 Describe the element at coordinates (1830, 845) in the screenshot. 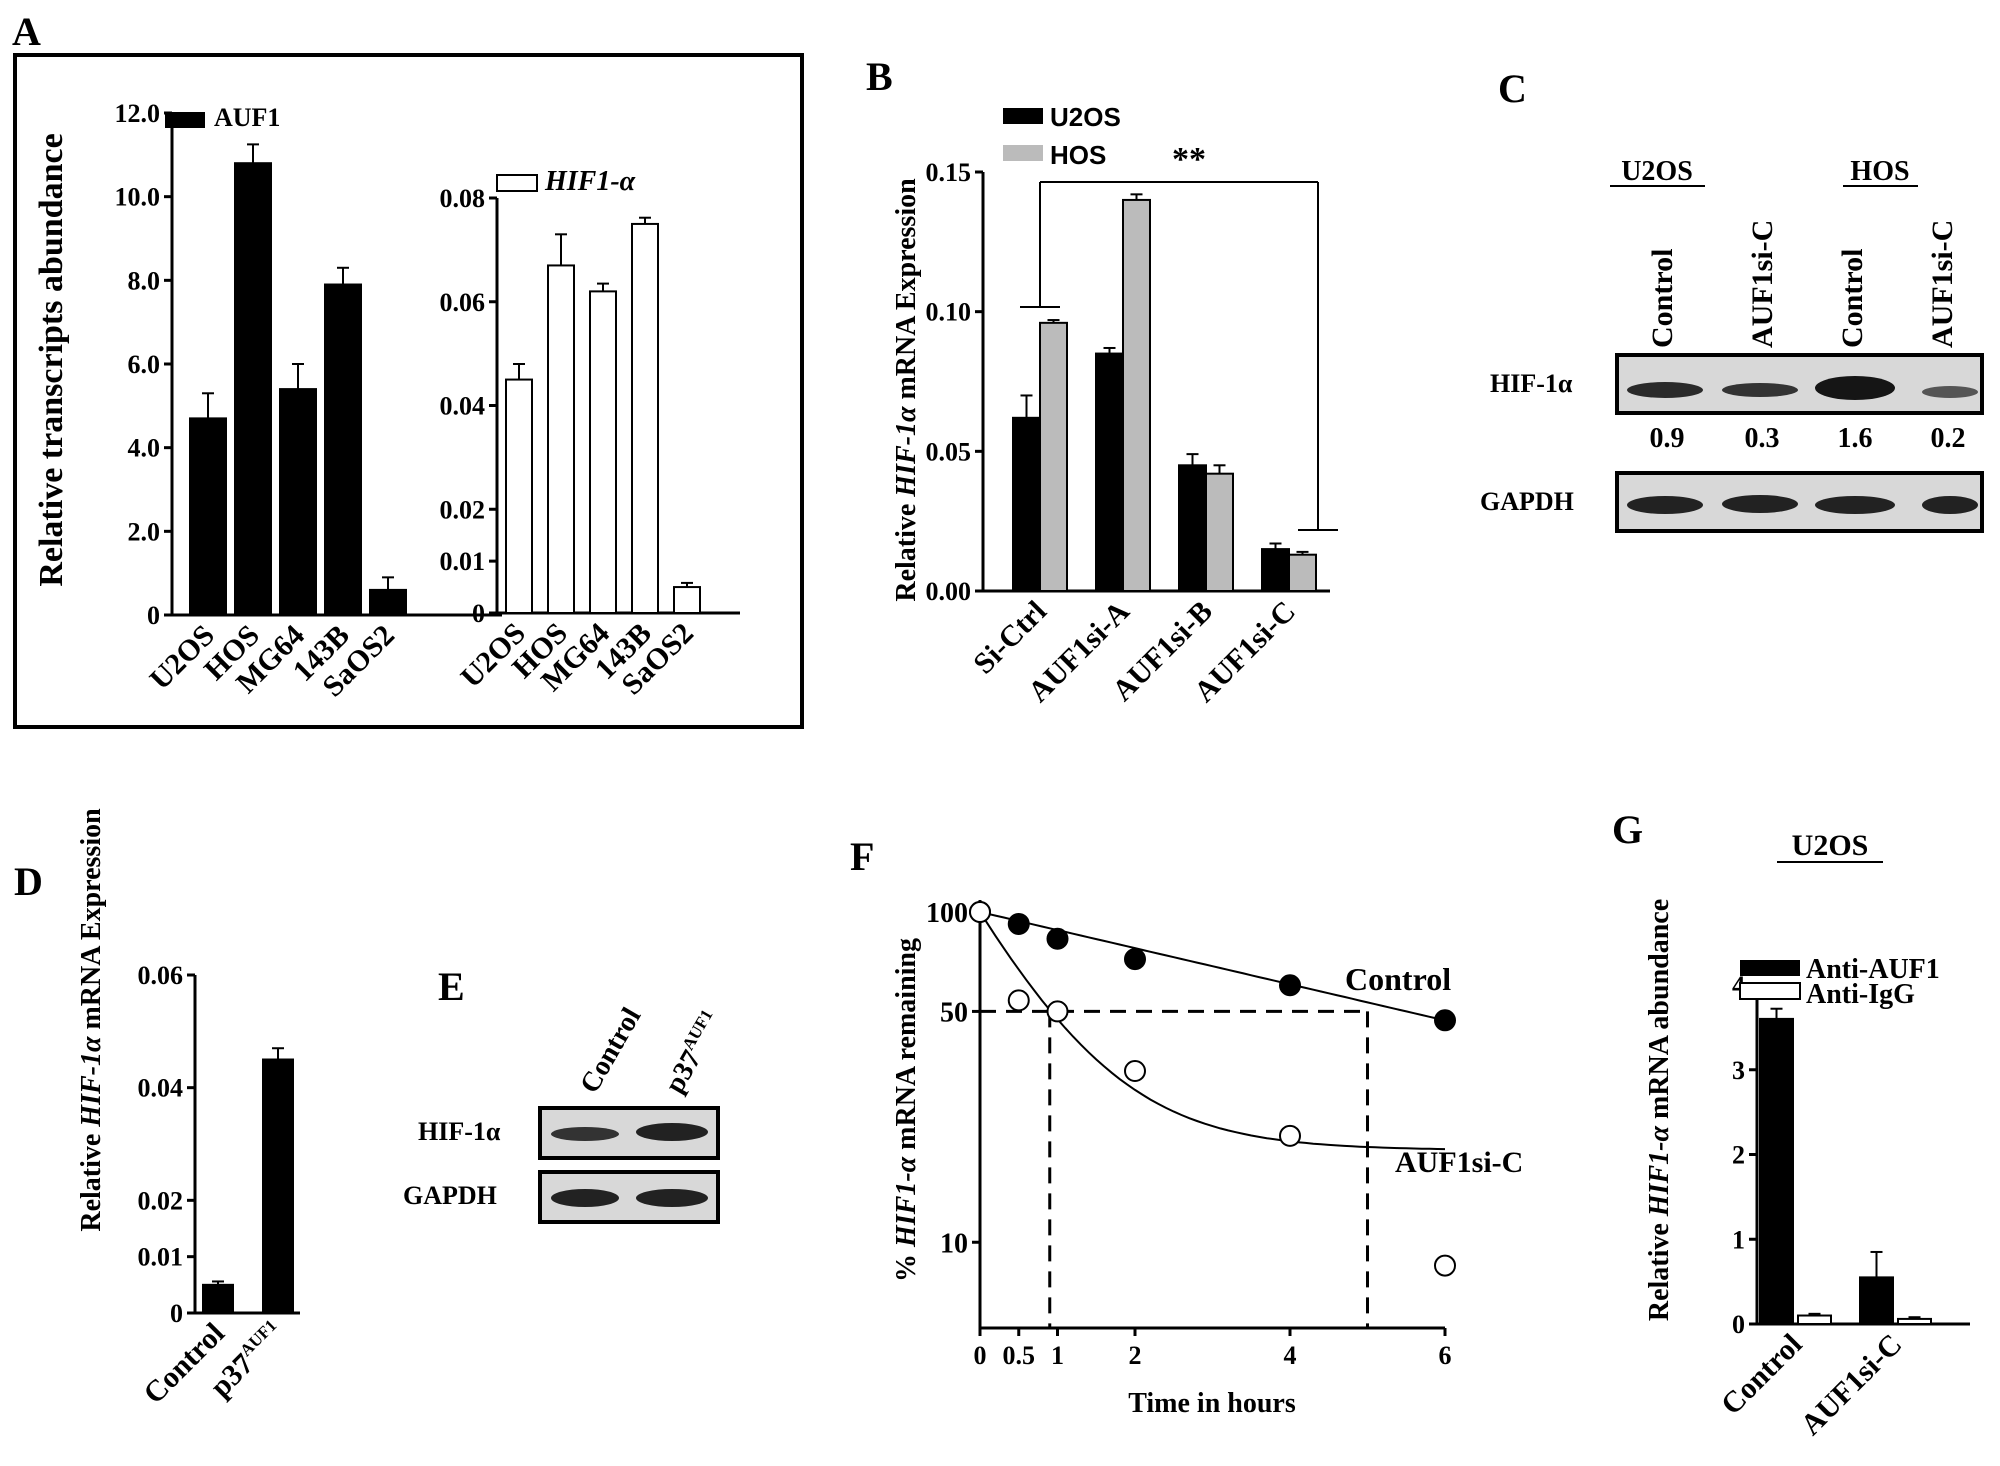

I see `chart-title: U2OS` at that location.